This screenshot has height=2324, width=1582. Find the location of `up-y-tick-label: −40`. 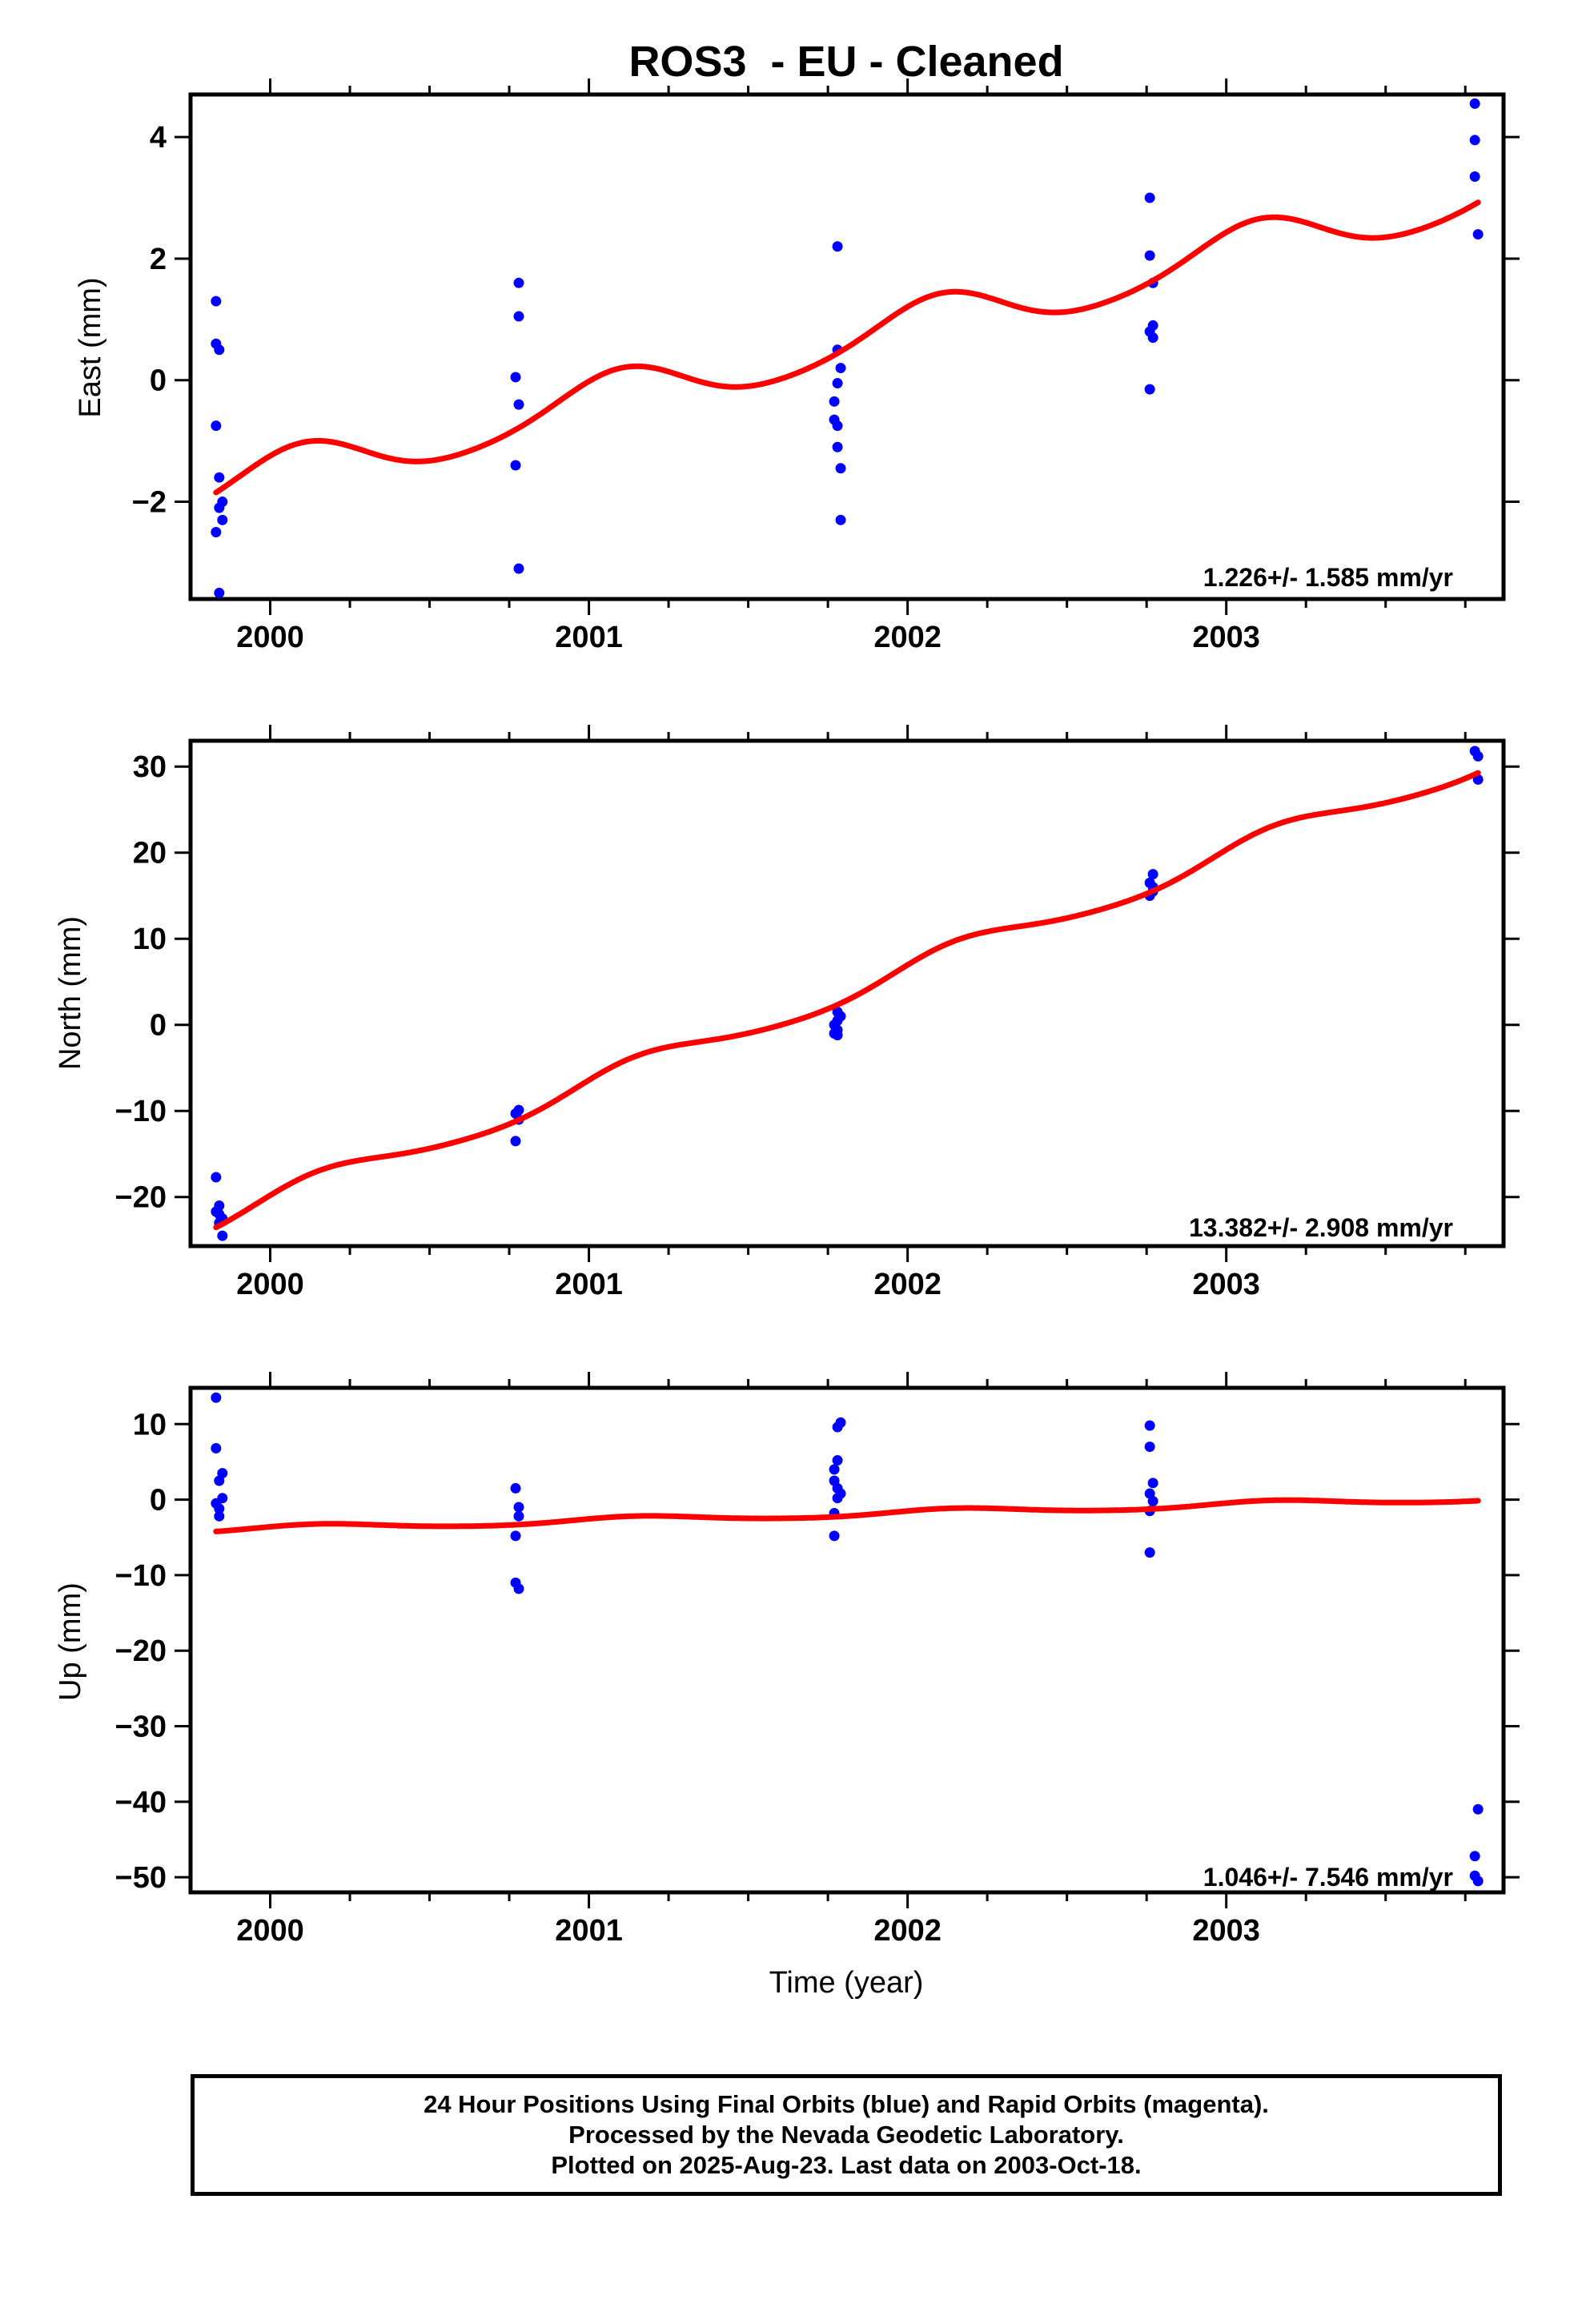

up-y-tick-label: −40 is located at coordinates (141, 1802).